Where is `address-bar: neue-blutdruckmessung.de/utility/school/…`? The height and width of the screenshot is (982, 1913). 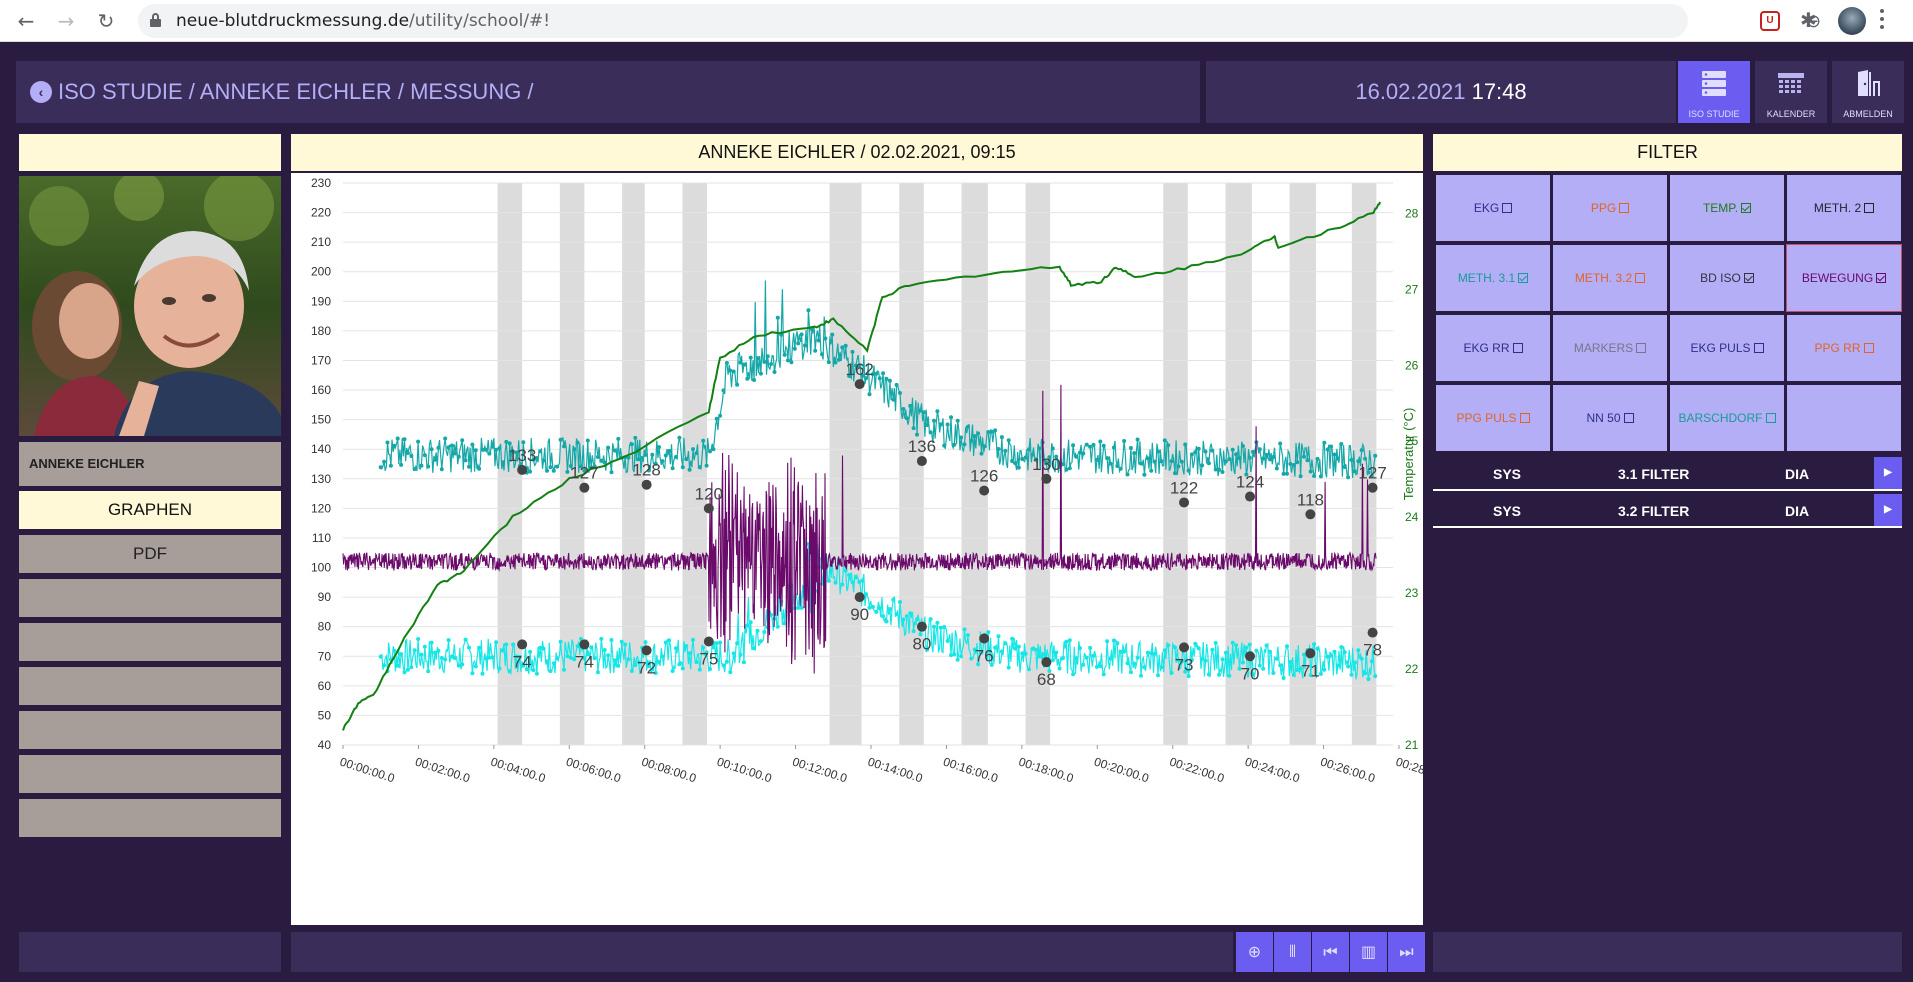
address-bar: neue-blutdruckmessung.de/utility/school/… is located at coordinates (1003, 21).